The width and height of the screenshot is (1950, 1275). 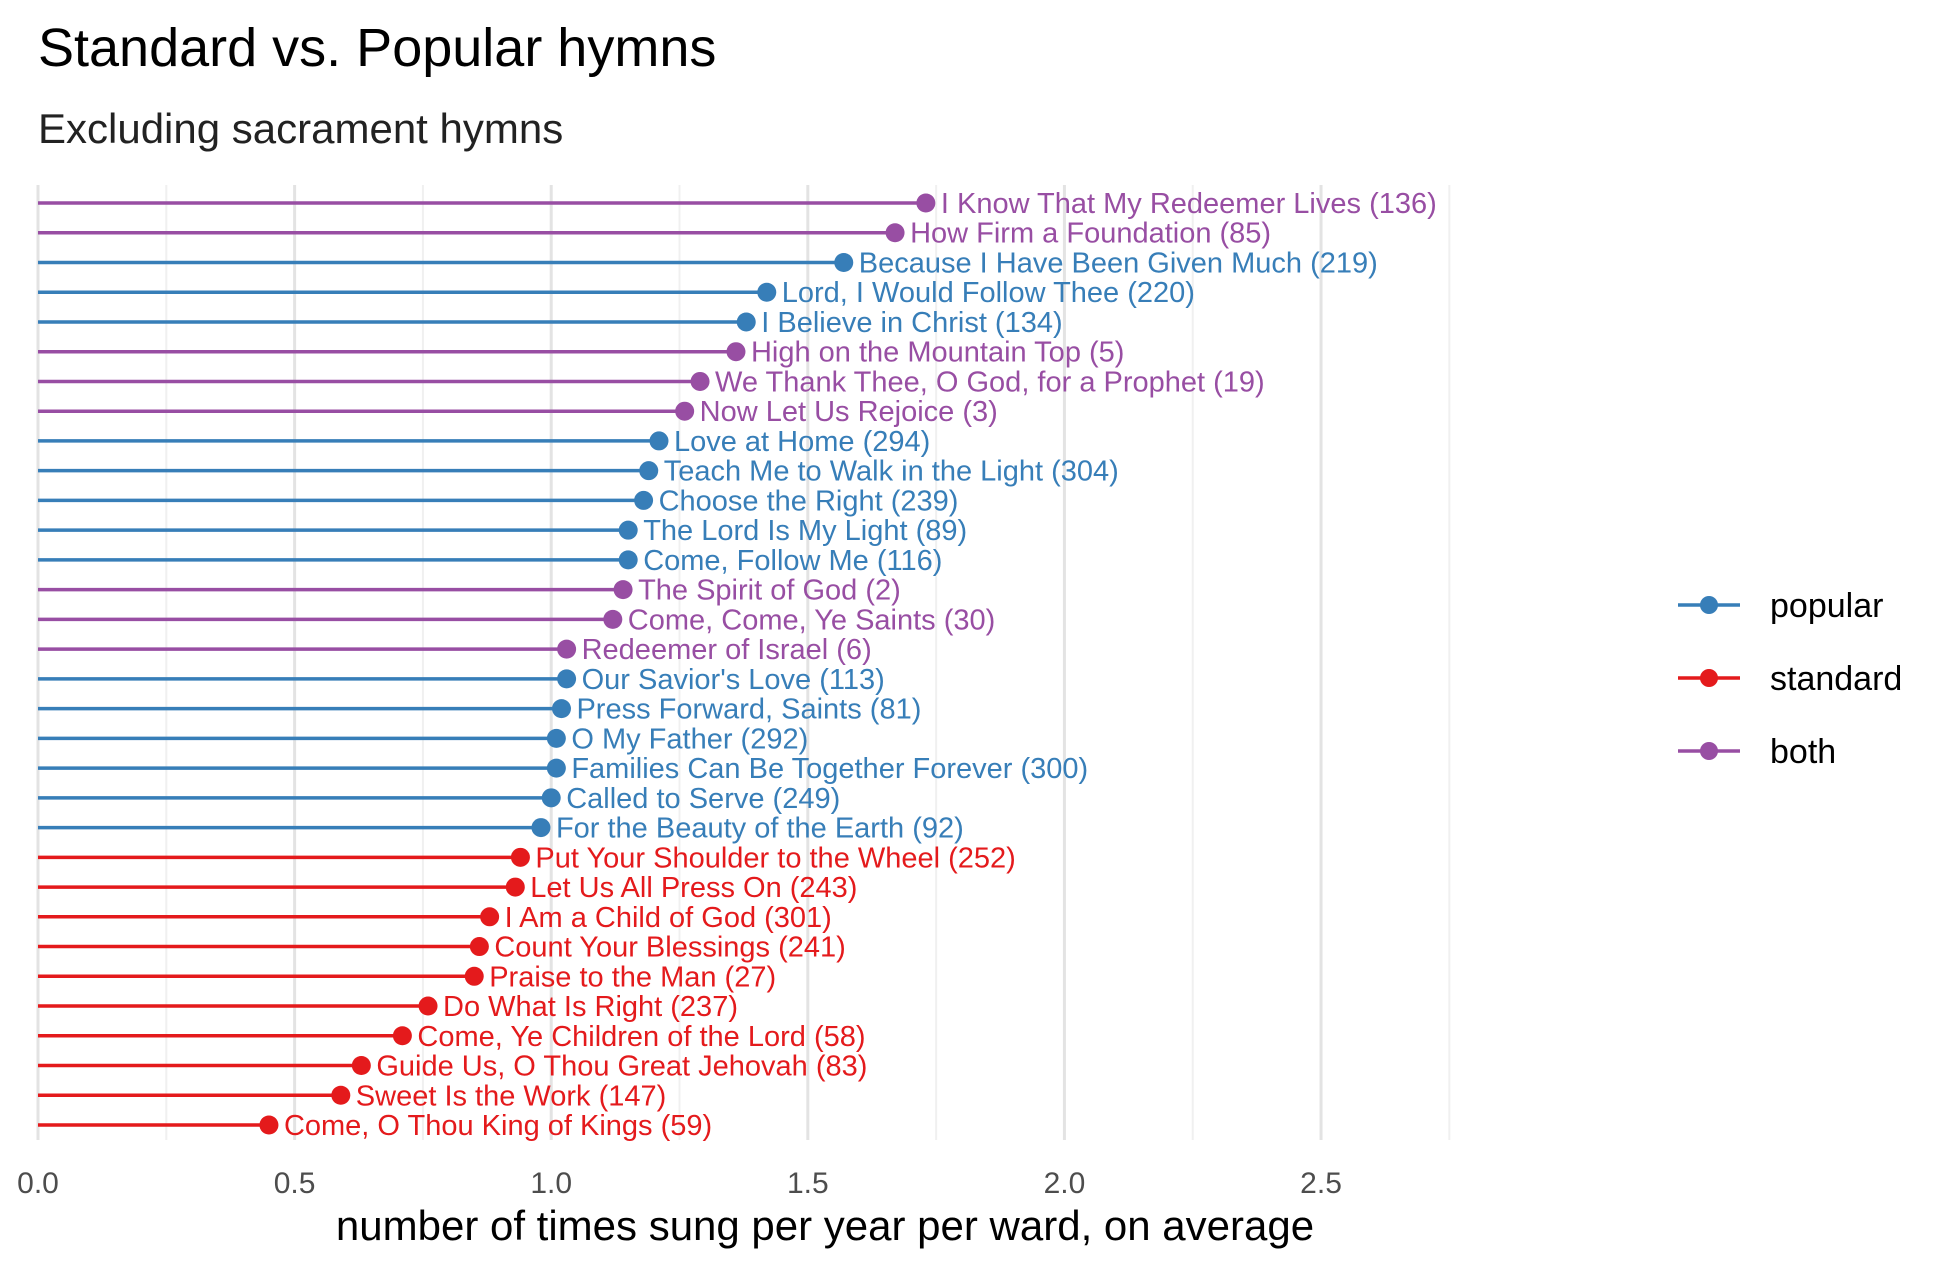 What do you see at coordinates (295, 1183) in the screenshot?
I see `x-tick-label: 0.5` at bounding box center [295, 1183].